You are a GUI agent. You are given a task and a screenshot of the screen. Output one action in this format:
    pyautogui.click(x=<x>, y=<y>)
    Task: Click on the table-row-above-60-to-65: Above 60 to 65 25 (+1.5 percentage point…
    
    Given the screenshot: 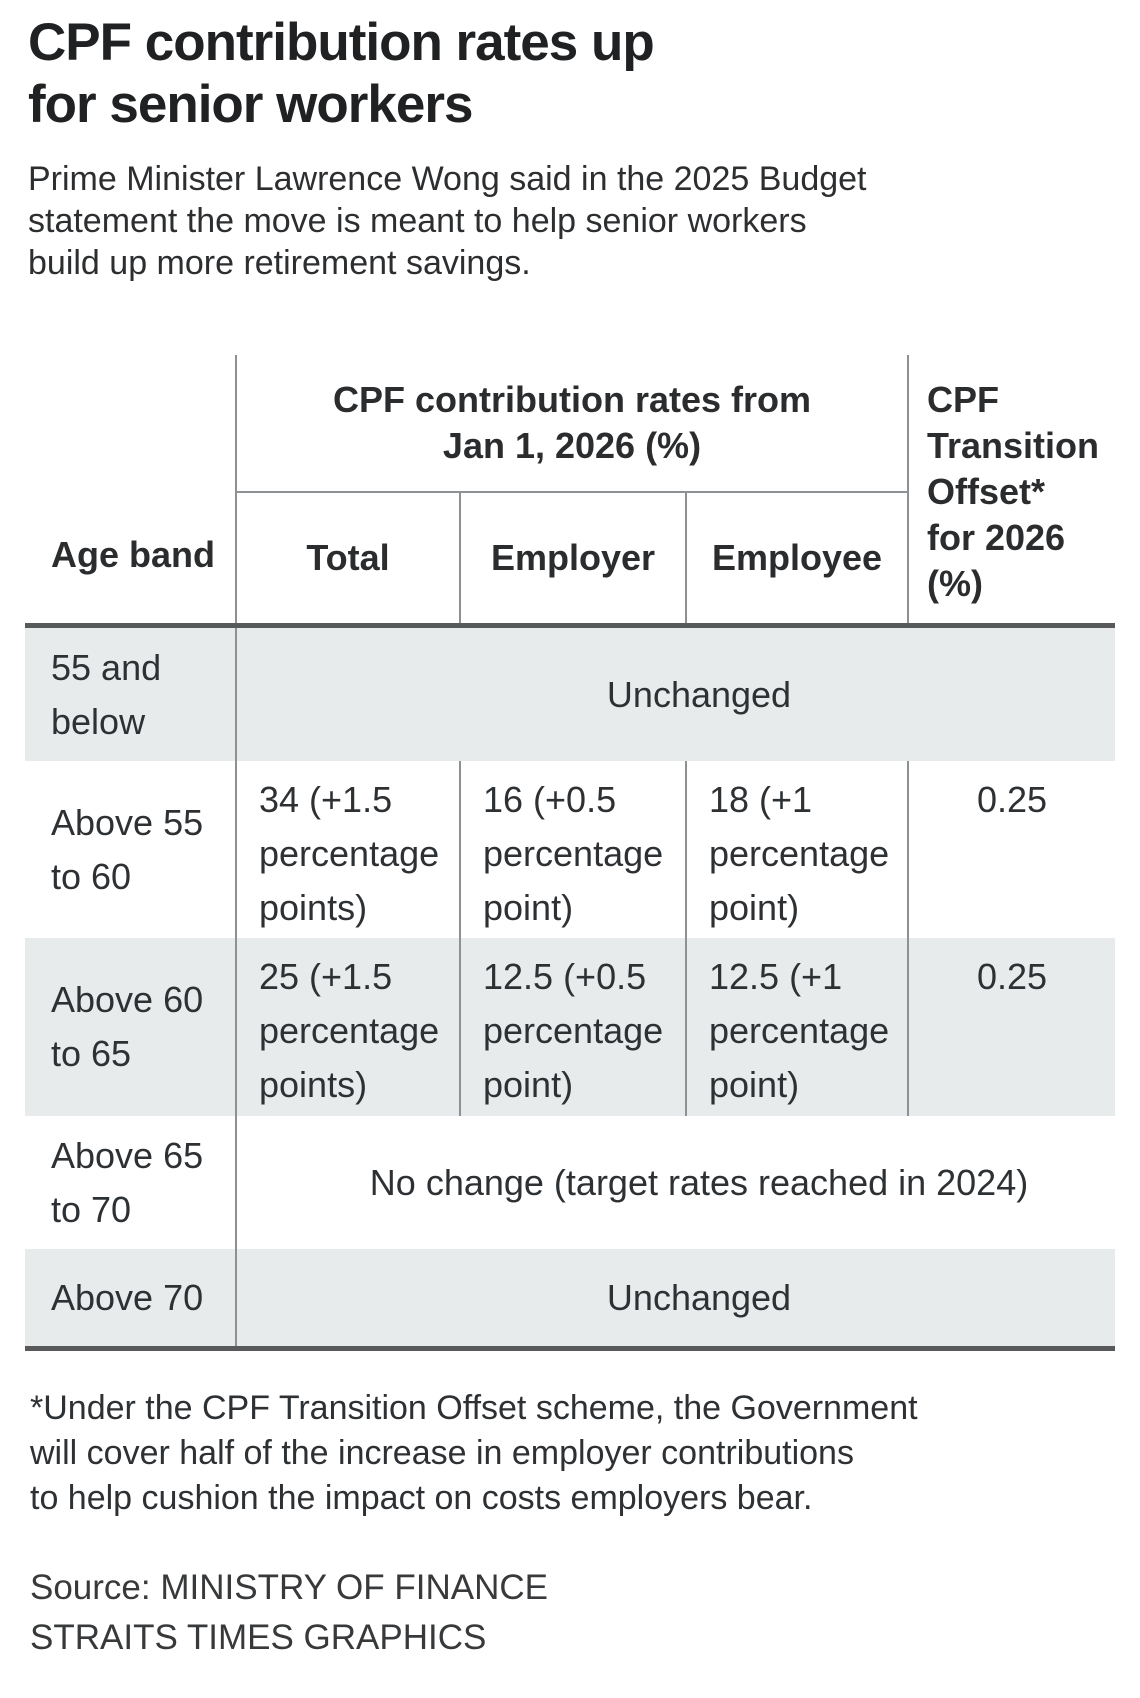 What is the action you would take?
    pyautogui.click(x=570, y=1027)
    